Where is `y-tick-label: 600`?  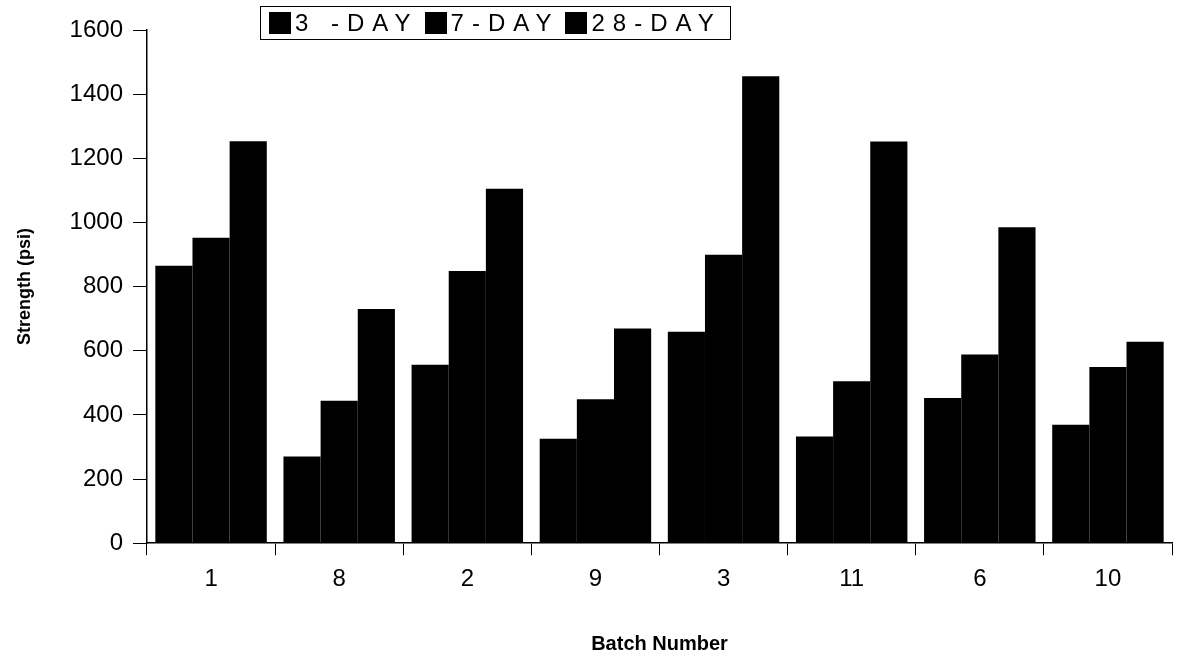
y-tick-label: 600 is located at coordinates (102, 349).